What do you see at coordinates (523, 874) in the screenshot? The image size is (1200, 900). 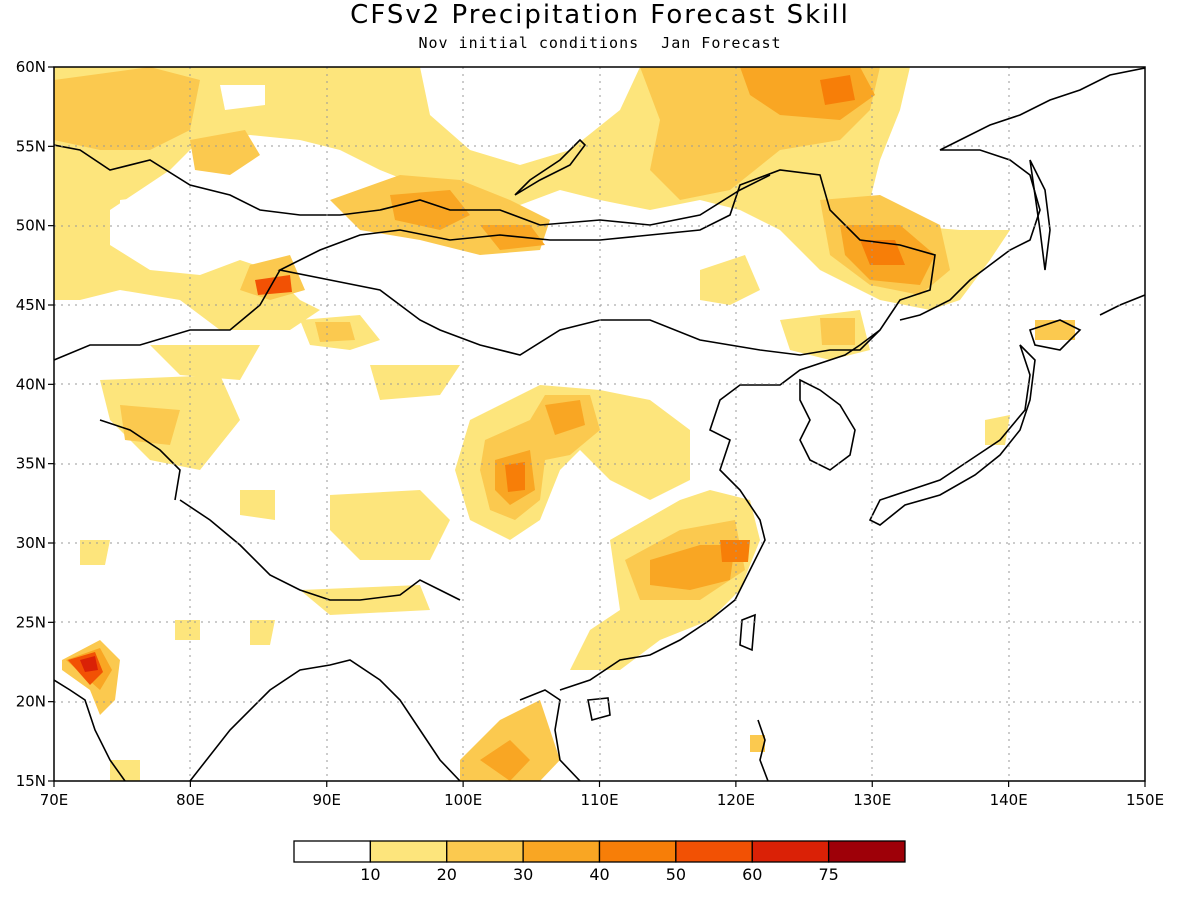 I see `colorbar-label: 30` at bounding box center [523, 874].